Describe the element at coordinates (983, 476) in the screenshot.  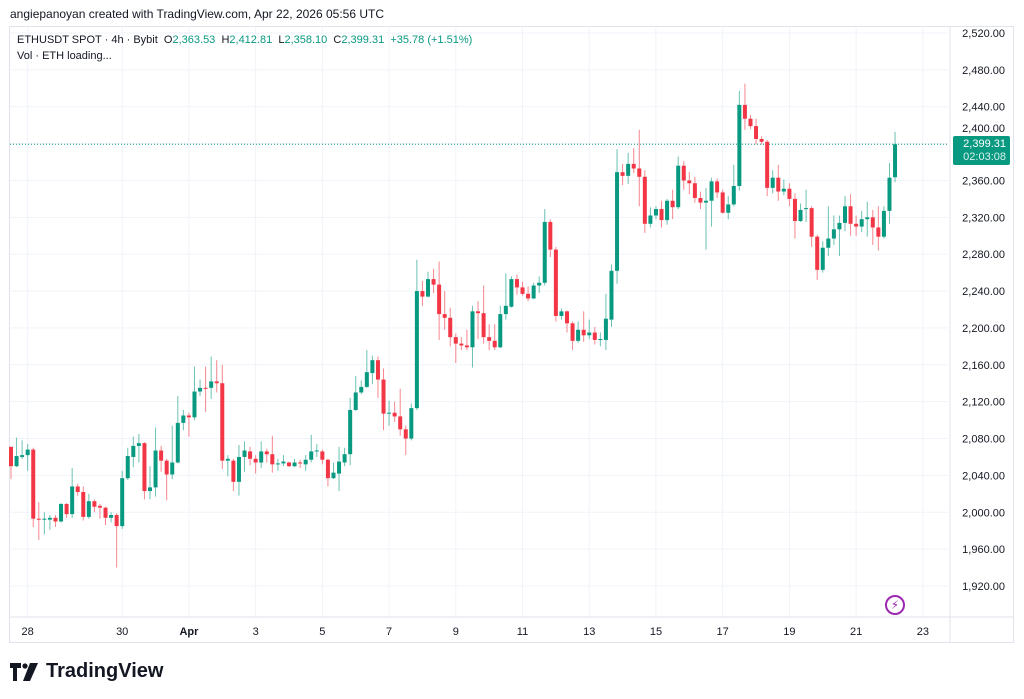
I see `y-tick-label: 2,040.00` at that location.